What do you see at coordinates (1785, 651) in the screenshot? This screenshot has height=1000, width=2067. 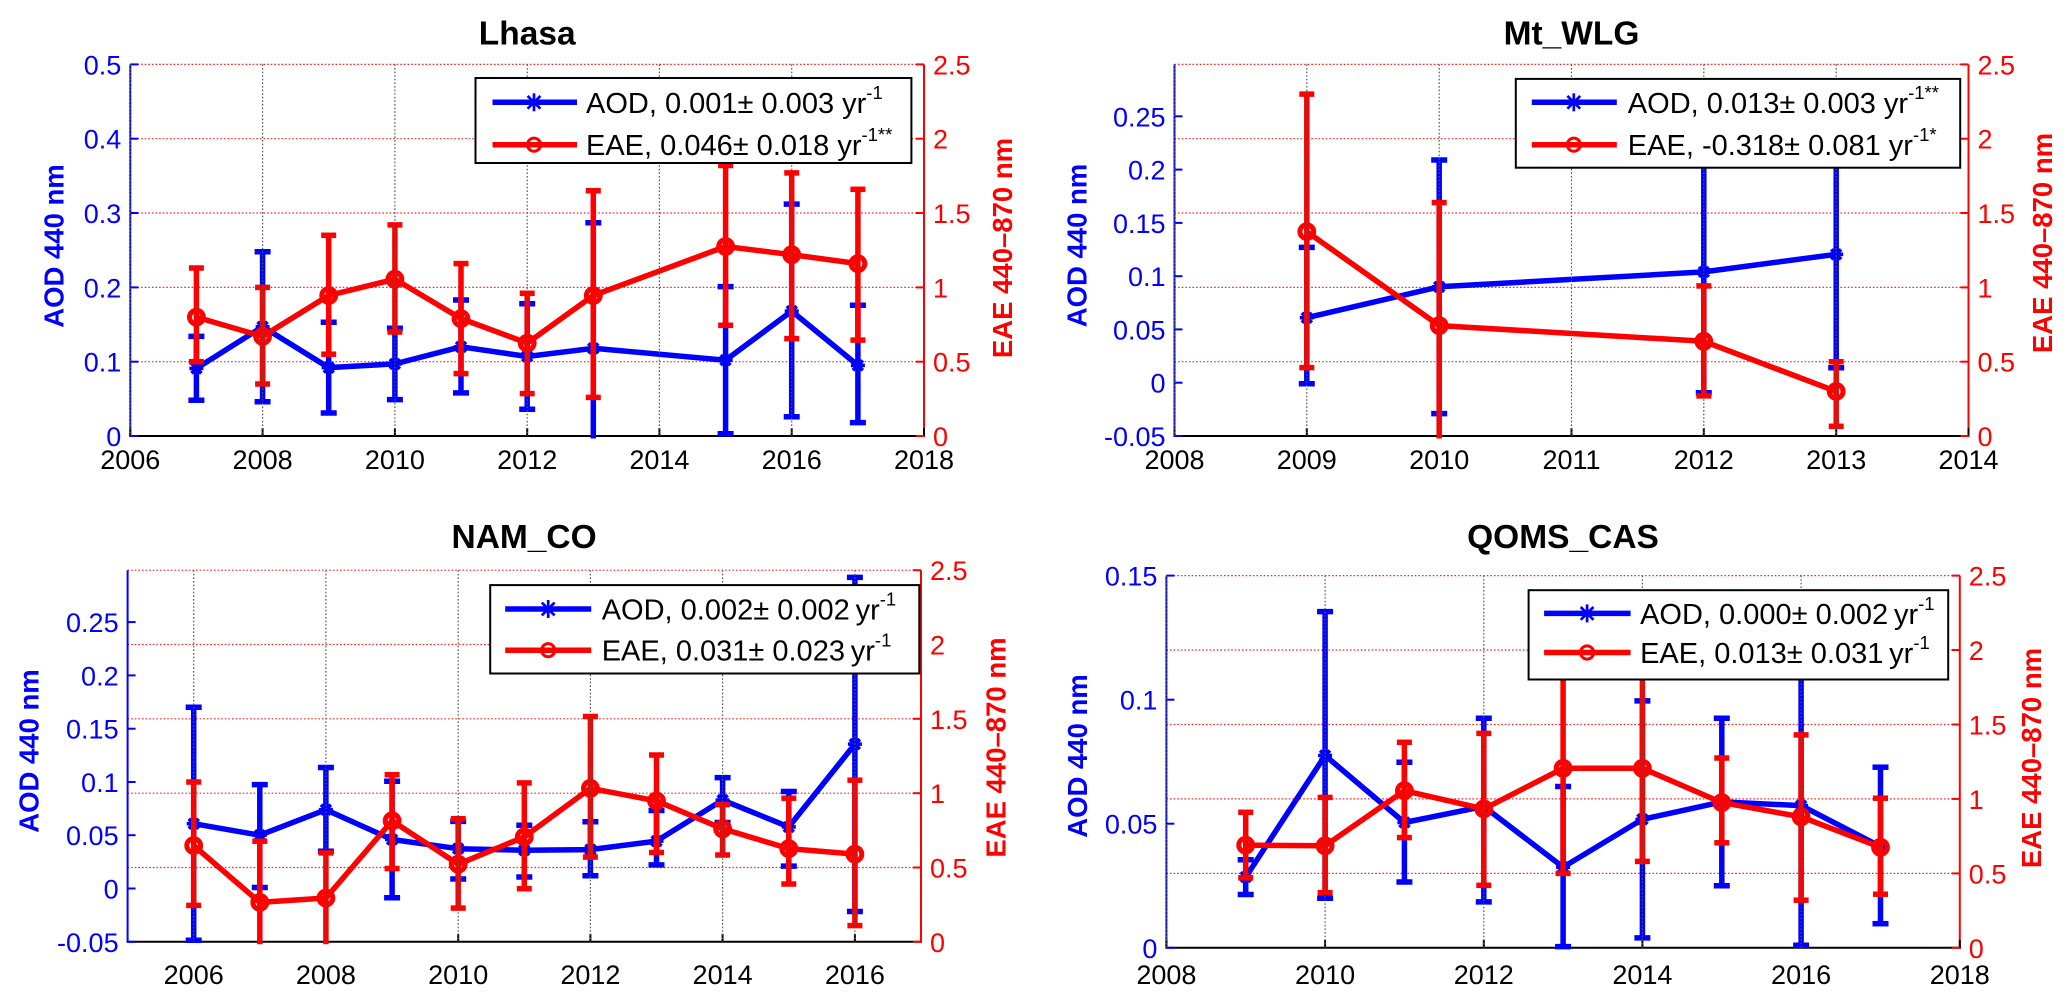 I see `svg-text: EAE, 0.013± 0.031 yr-1` at bounding box center [1785, 651].